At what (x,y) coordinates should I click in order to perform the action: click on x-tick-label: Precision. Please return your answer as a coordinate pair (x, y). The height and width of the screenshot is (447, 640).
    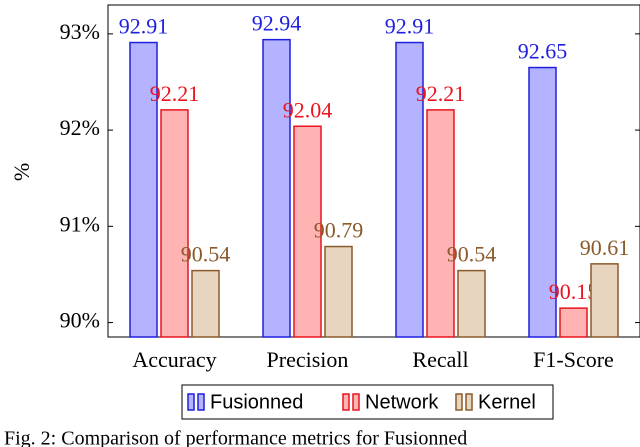
    Looking at the image, I should click on (308, 359).